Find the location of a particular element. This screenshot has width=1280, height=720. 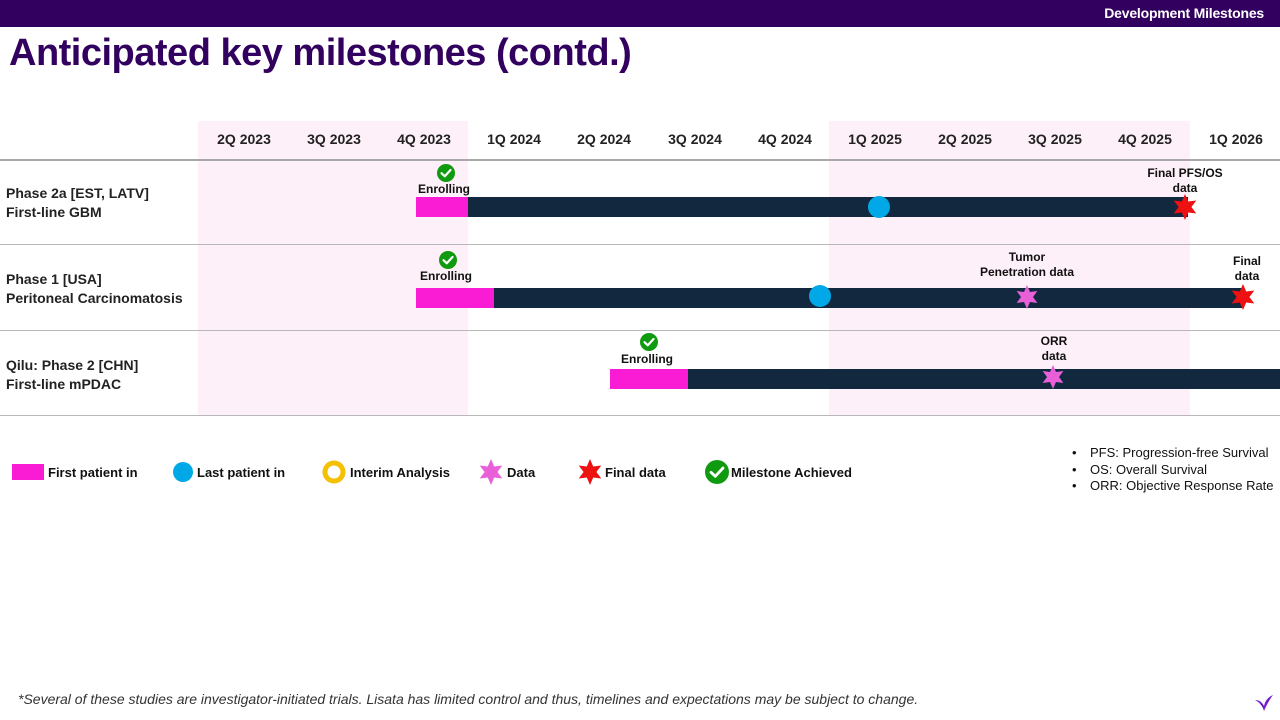

final-data-label: Final PFS/OS data is located at coordinates (1185, 181).